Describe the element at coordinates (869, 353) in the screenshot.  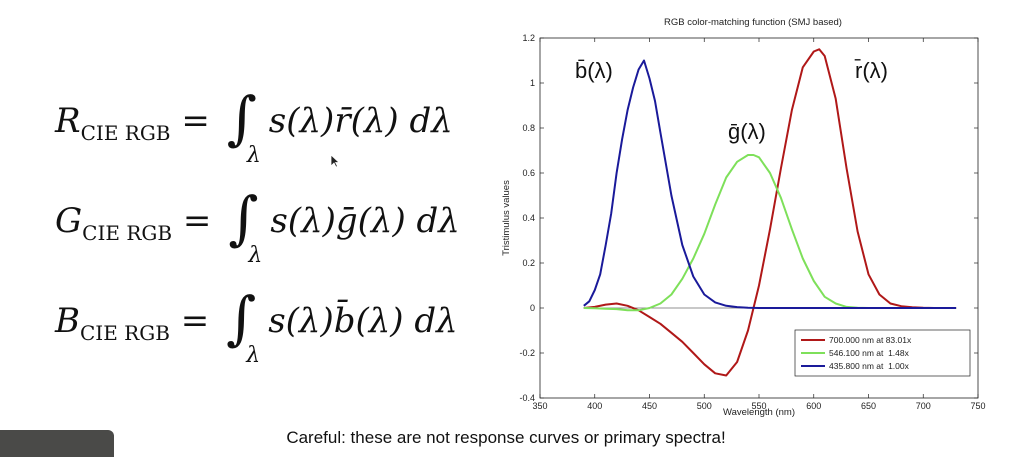
I see `legend-entry: 546.100 nm at 1.48x` at that location.